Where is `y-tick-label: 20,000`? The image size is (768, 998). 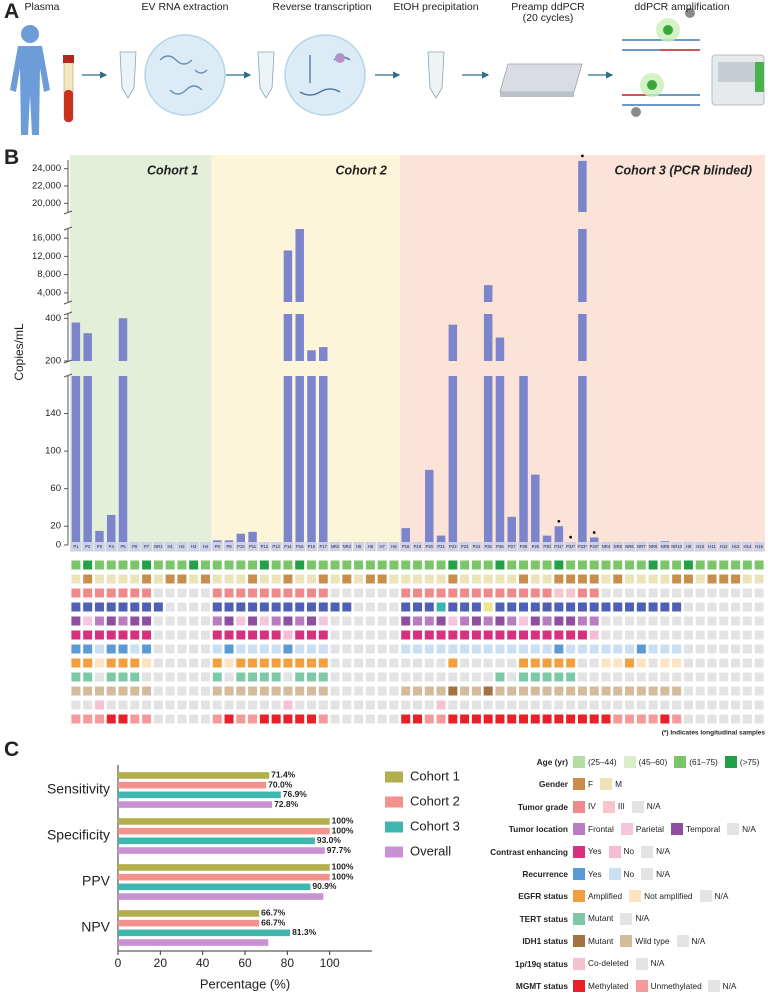 y-tick-label: 20,000 is located at coordinates (46, 203).